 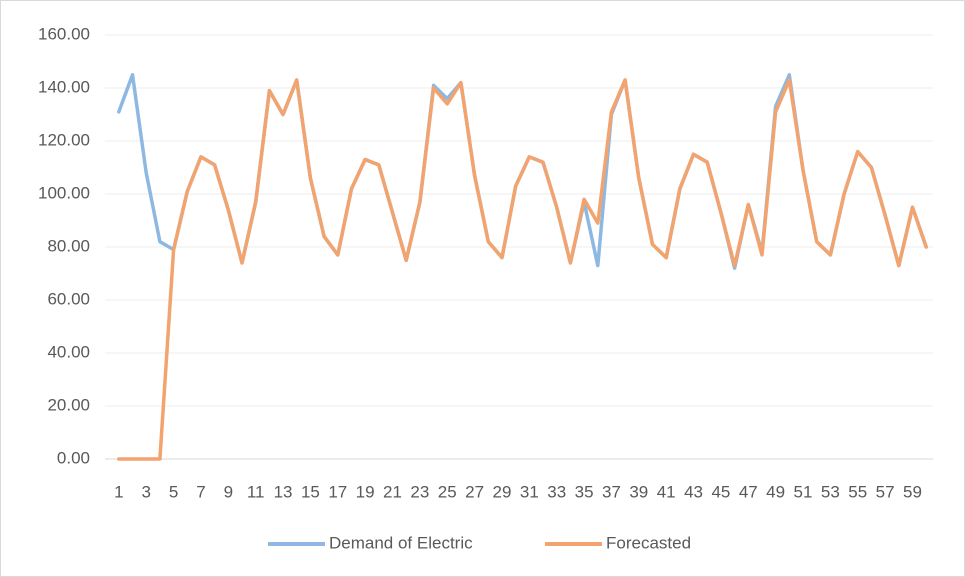 What do you see at coordinates (803, 491) in the screenshot?
I see `x-tick-label: 51` at bounding box center [803, 491].